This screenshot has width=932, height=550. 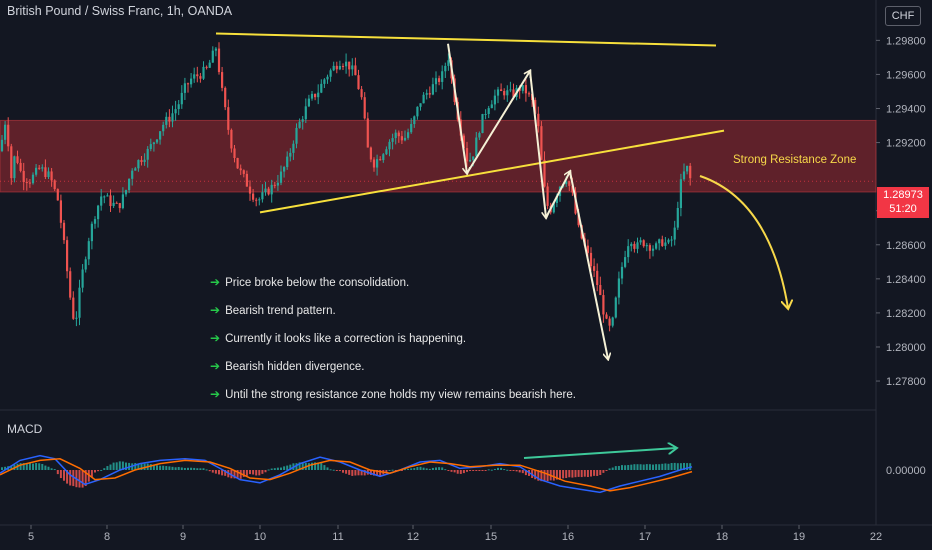 I want to click on y-tick-label: 1.29200, so click(x=906, y=144).